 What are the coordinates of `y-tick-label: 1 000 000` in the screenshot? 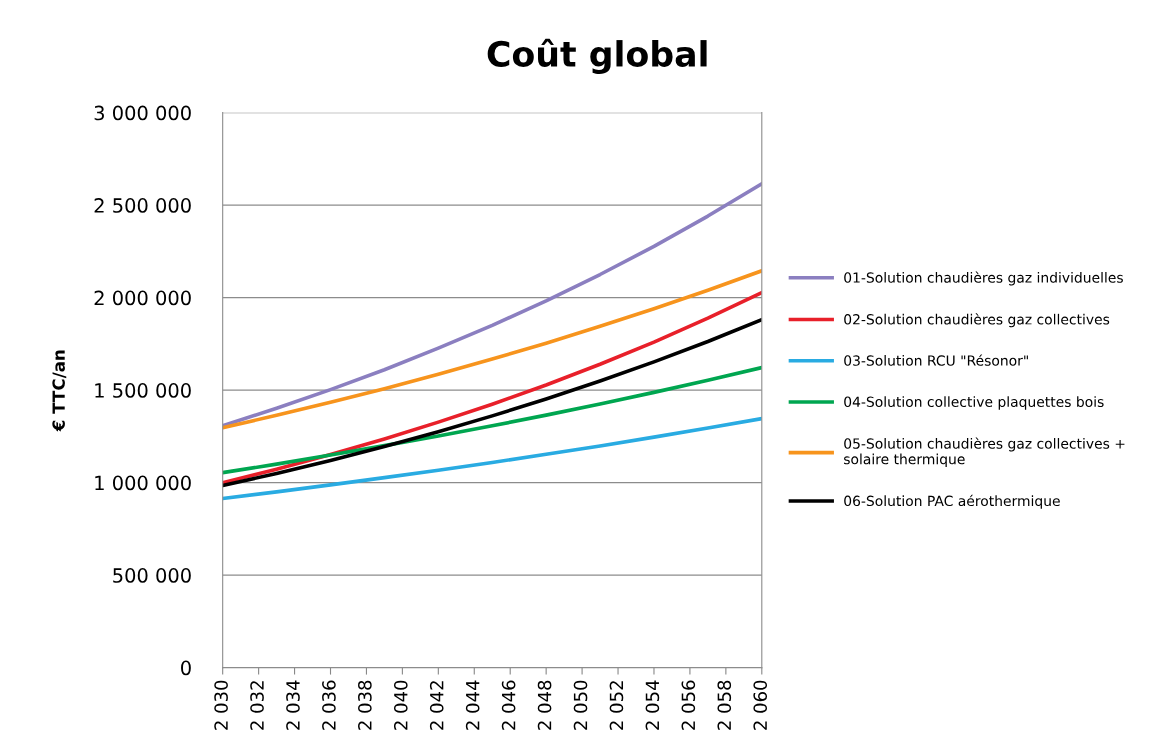 It's located at (143, 483).